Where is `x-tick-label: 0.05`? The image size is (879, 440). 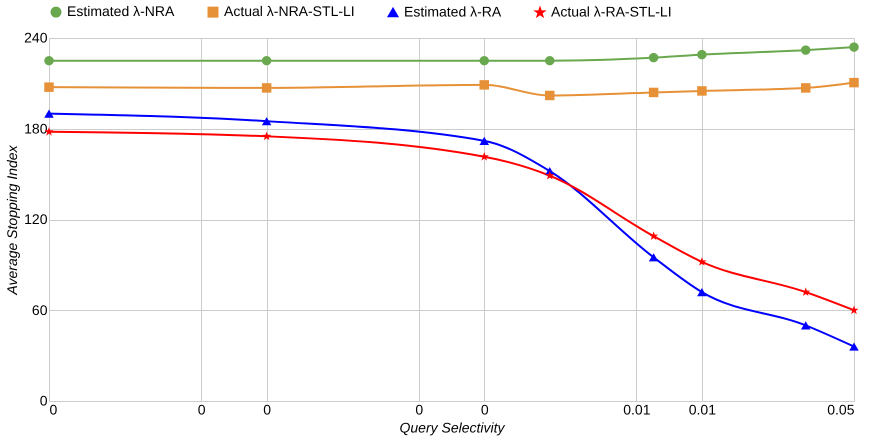 x-tick-label: 0.05 is located at coordinates (841, 410).